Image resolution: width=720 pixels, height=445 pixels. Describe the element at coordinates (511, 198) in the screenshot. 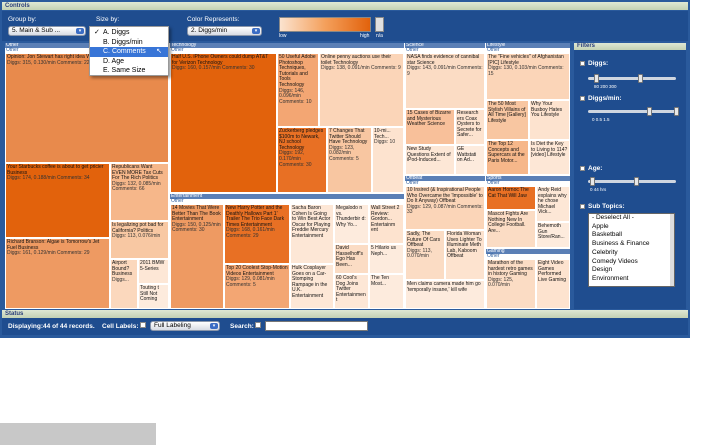

I see `tile: Aaron Hornoc The Cat That Will Jaw` at that location.